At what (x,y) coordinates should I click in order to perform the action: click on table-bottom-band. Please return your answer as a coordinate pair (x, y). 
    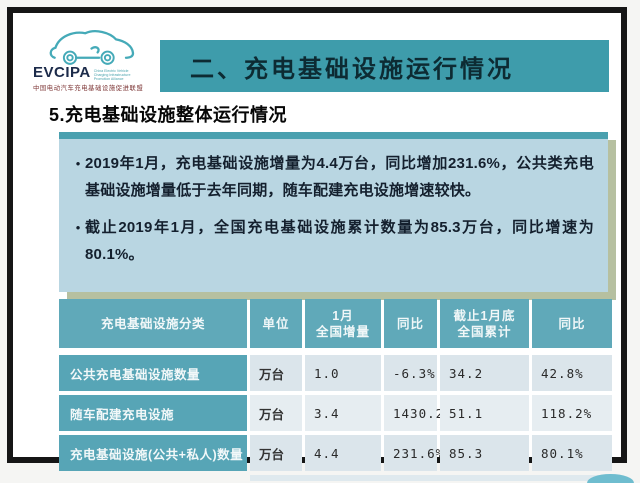
    Looking at the image, I should click on (335, 478).